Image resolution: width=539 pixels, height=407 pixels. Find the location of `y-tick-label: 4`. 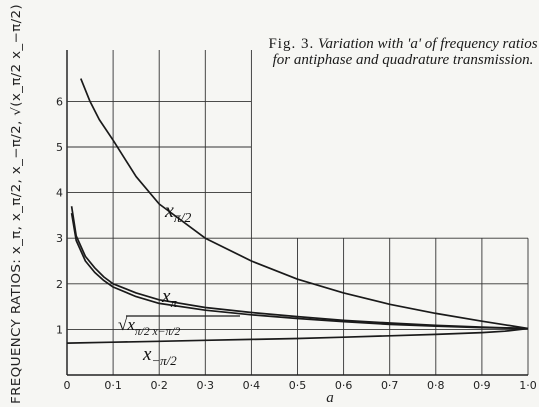

y-tick-label: 4 is located at coordinates (59, 193).